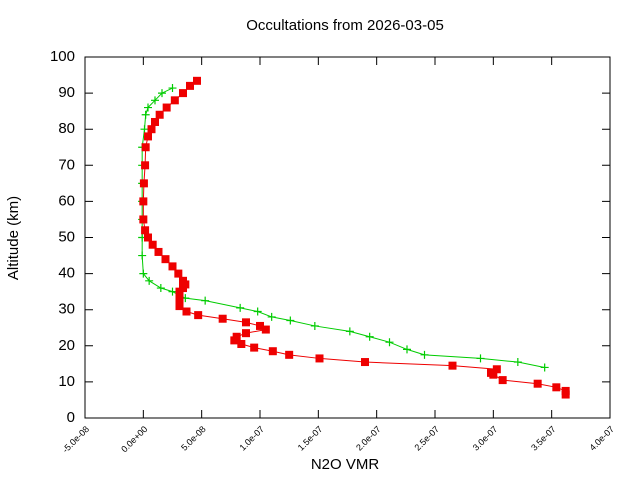  What do you see at coordinates (13, 238) in the screenshot?
I see `y-axis-label: Altitude (km)` at bounding box center [13, 238].